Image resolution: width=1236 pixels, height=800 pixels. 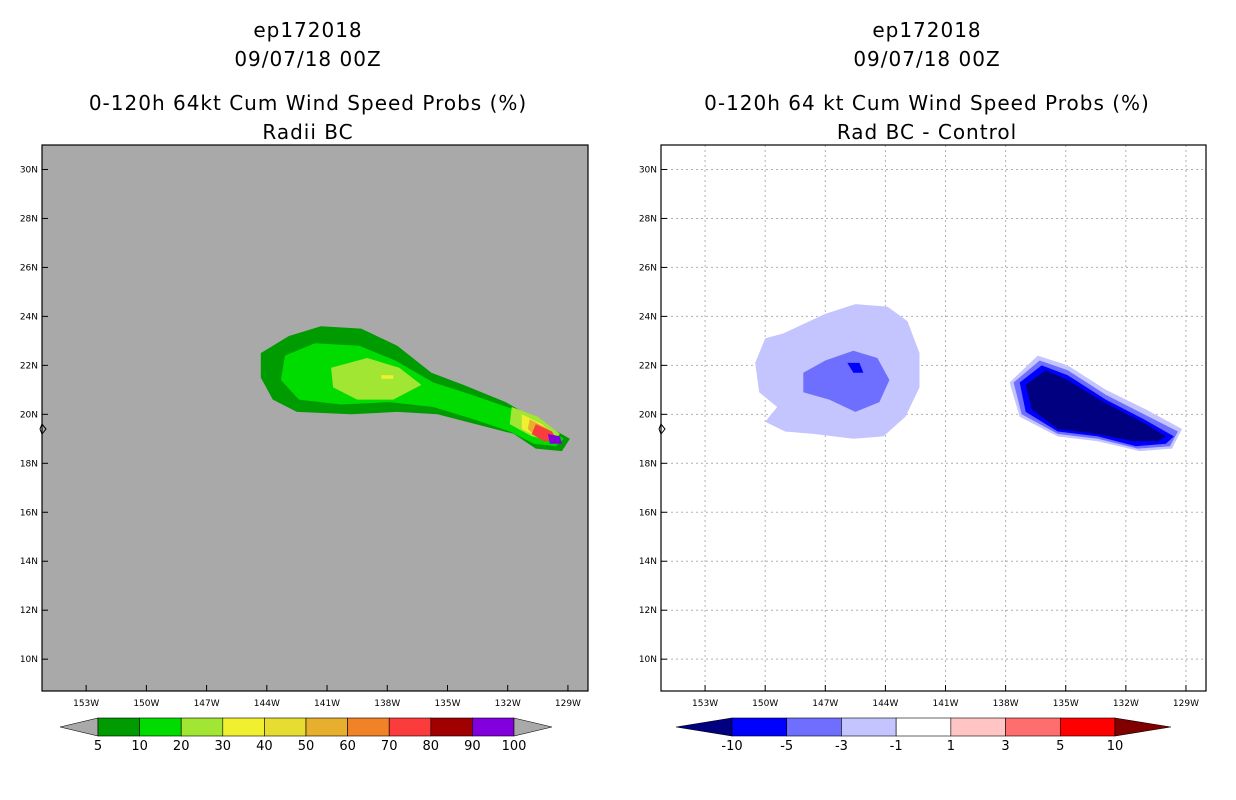 I want to click on legend-label: 50, so click(x=306, y=746).